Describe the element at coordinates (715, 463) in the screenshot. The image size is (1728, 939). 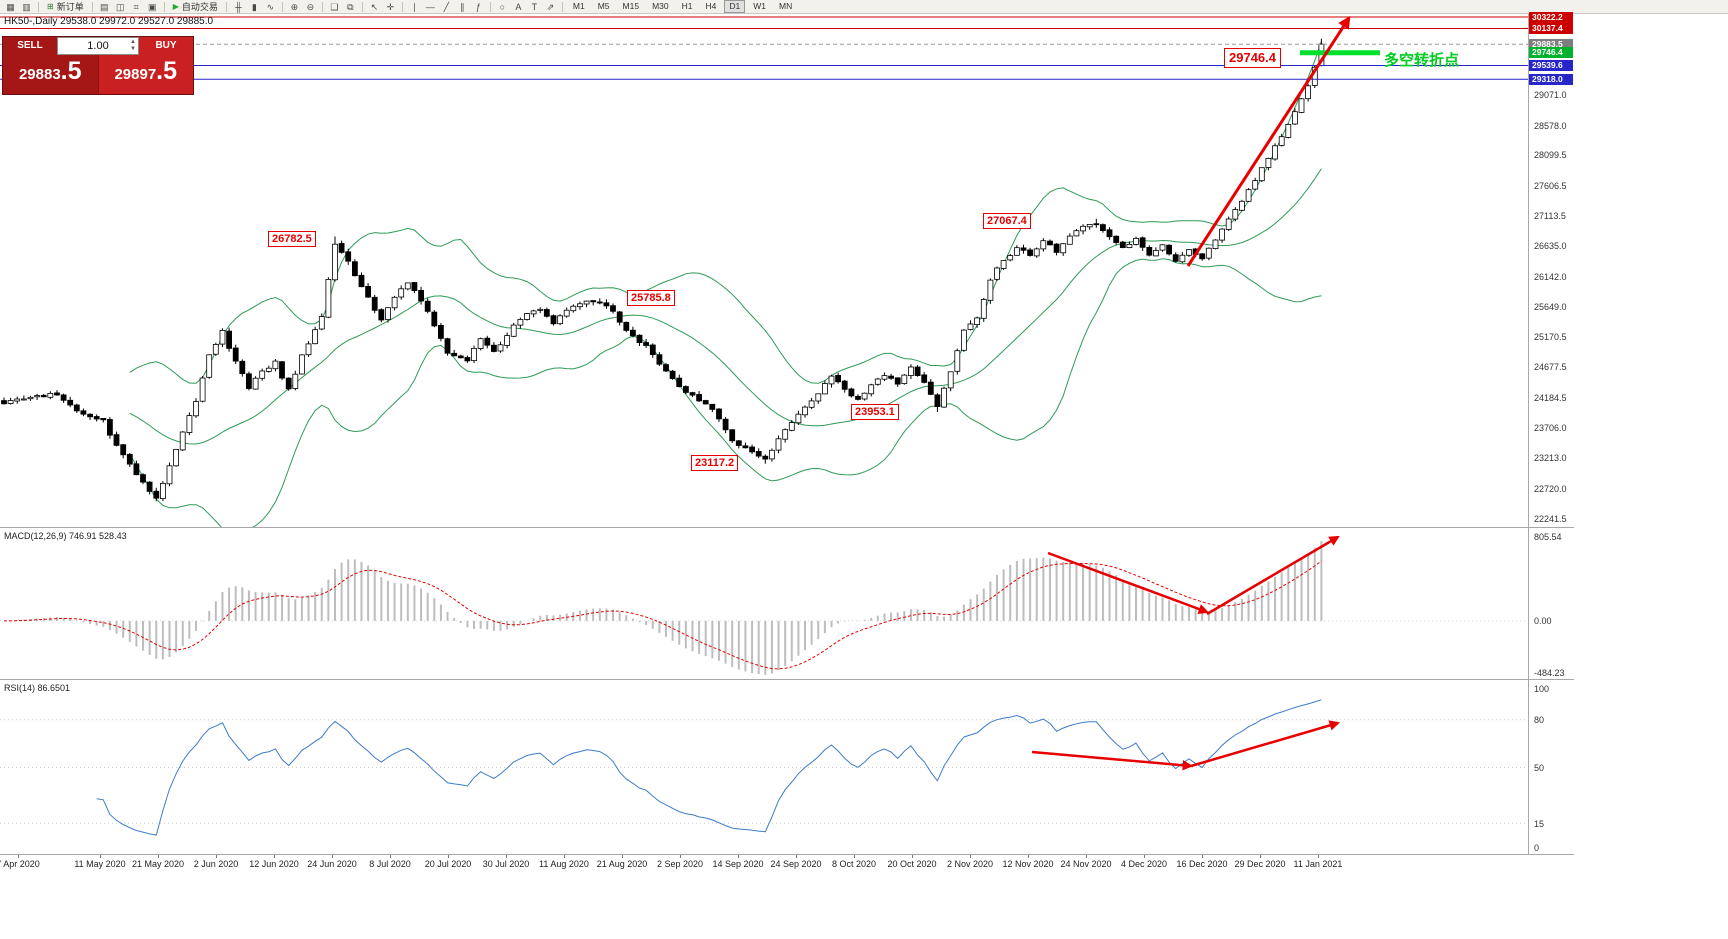
I see `price-callout-label: 23117.2` at that location.